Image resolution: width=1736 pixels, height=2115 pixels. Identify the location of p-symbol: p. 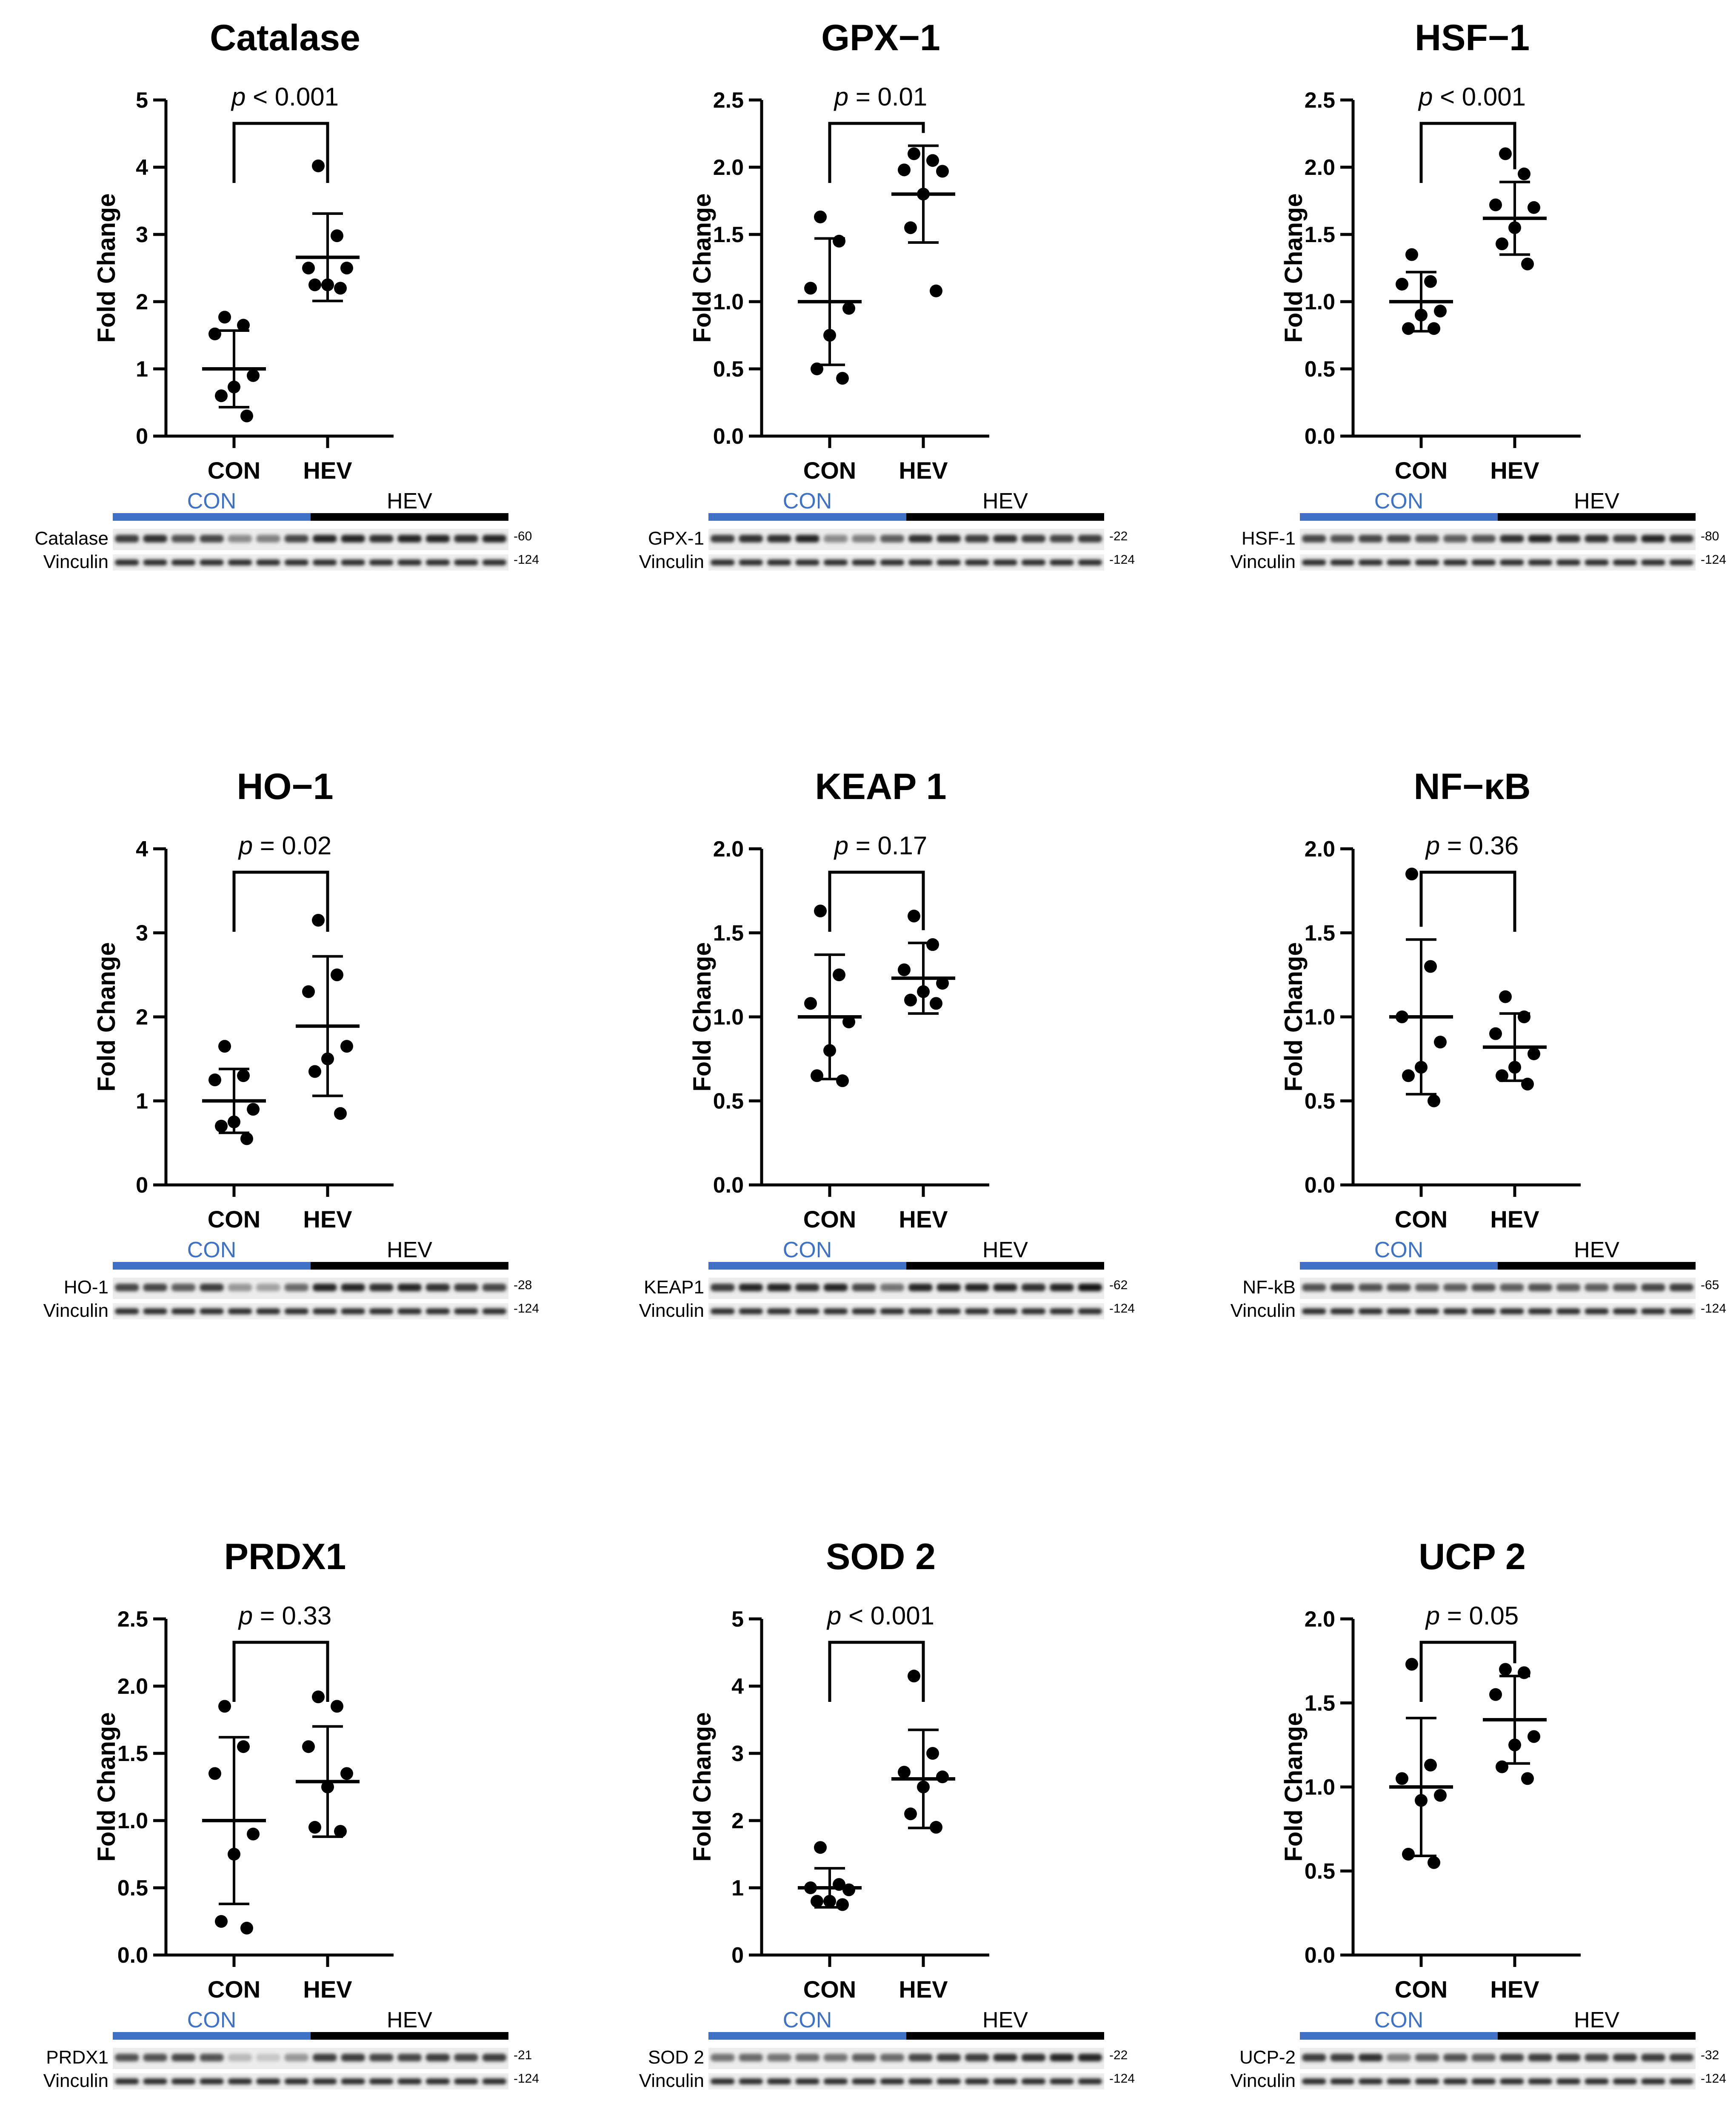
(833, 1615).